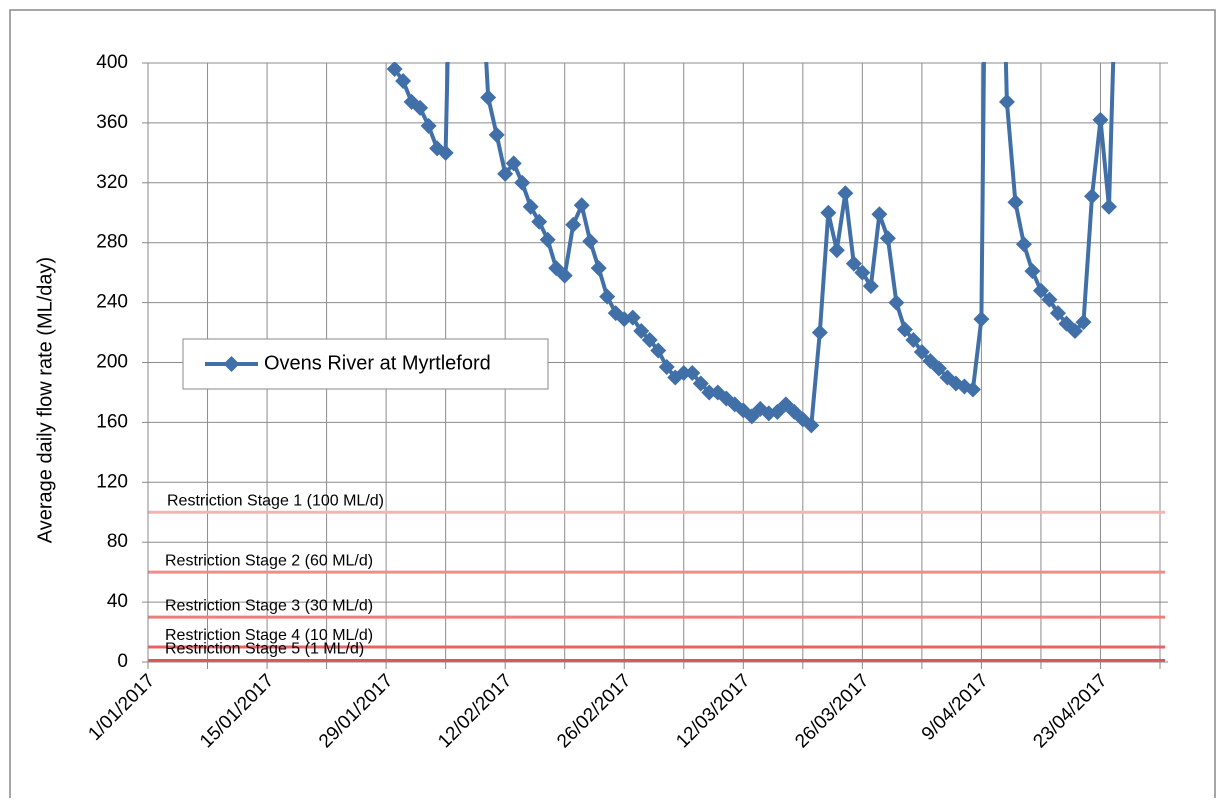 This screenshot has height=803, width=1219. I want to click on legend-label: Ovens River at Myrtleford, so click(377, 363).